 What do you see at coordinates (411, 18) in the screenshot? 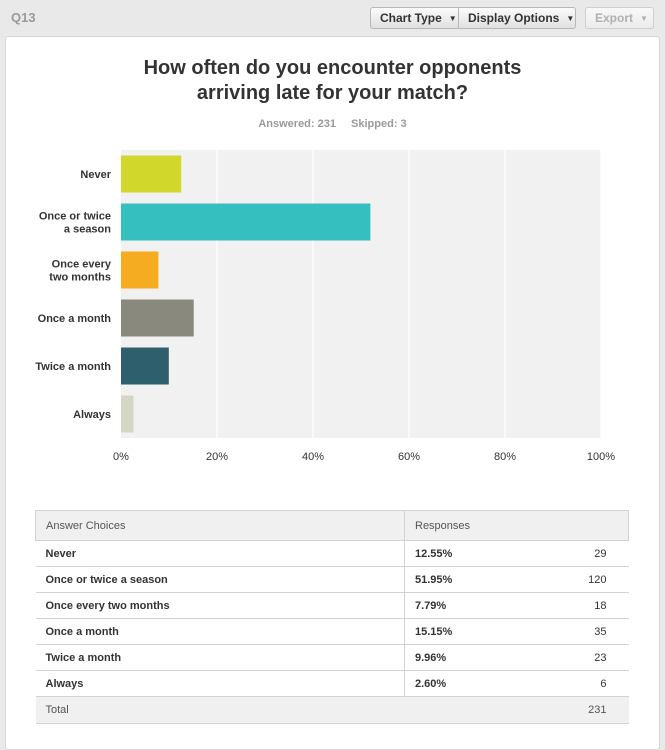
I see `chart-type-label: Chart Type` at bounding box center [411, 18].